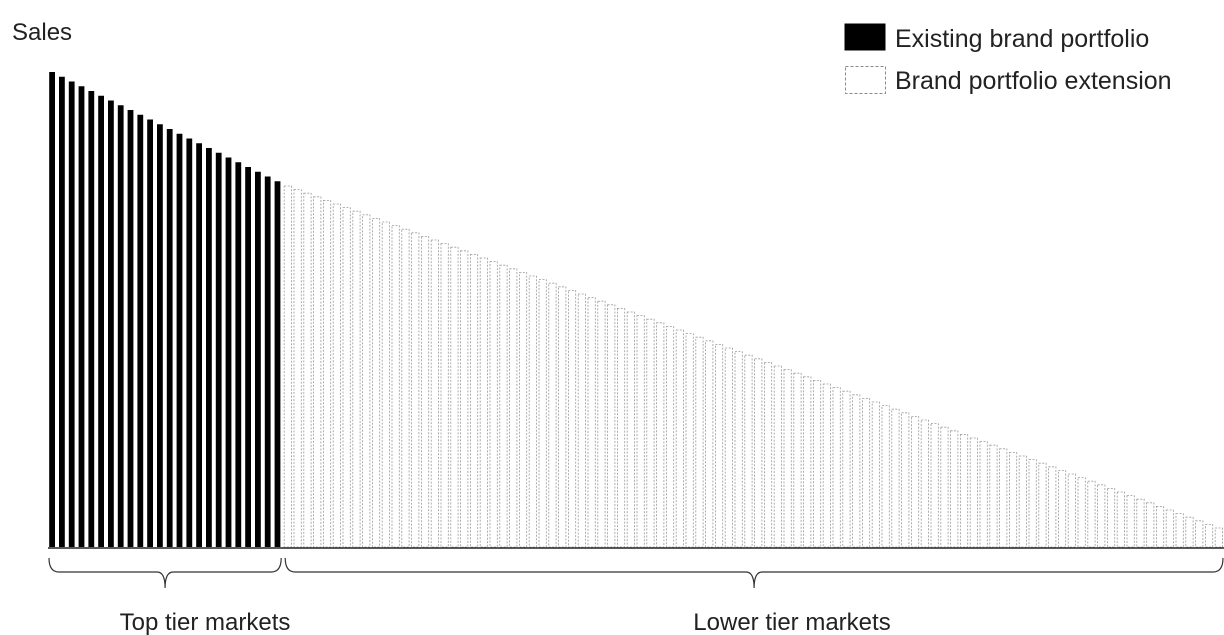 This screenshot has height=635, width=1224. I want to click on group-brackets, so click(636, 573).